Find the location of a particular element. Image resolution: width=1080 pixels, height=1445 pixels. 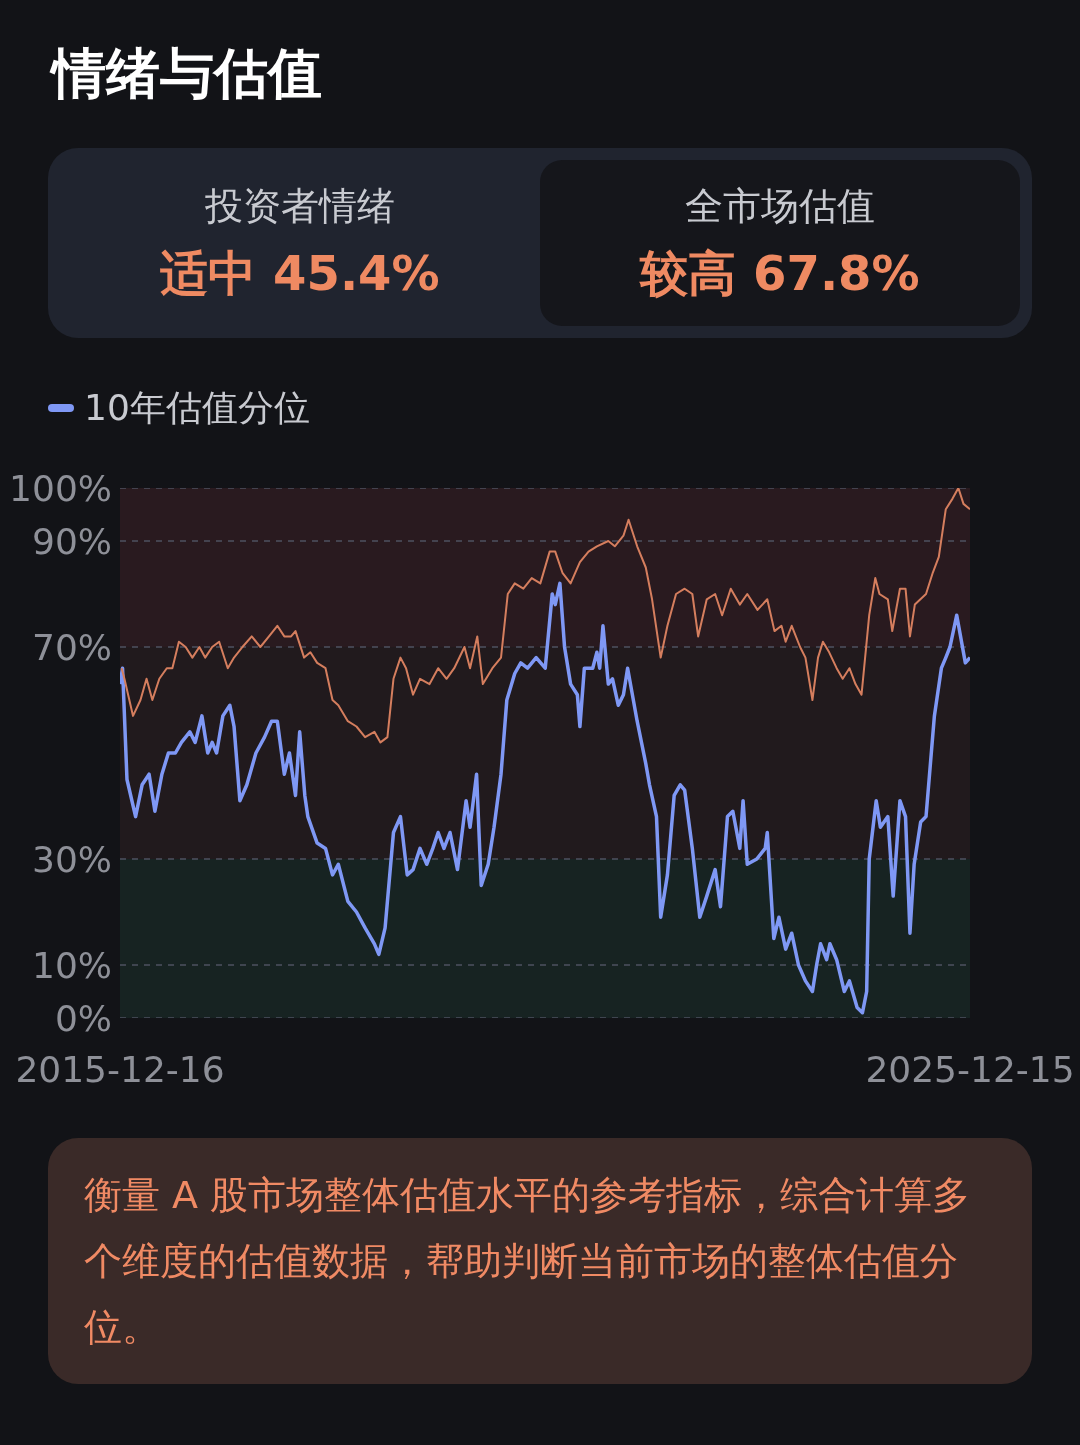

y-tick-label: 0% is located at coordinates (83, 1018).